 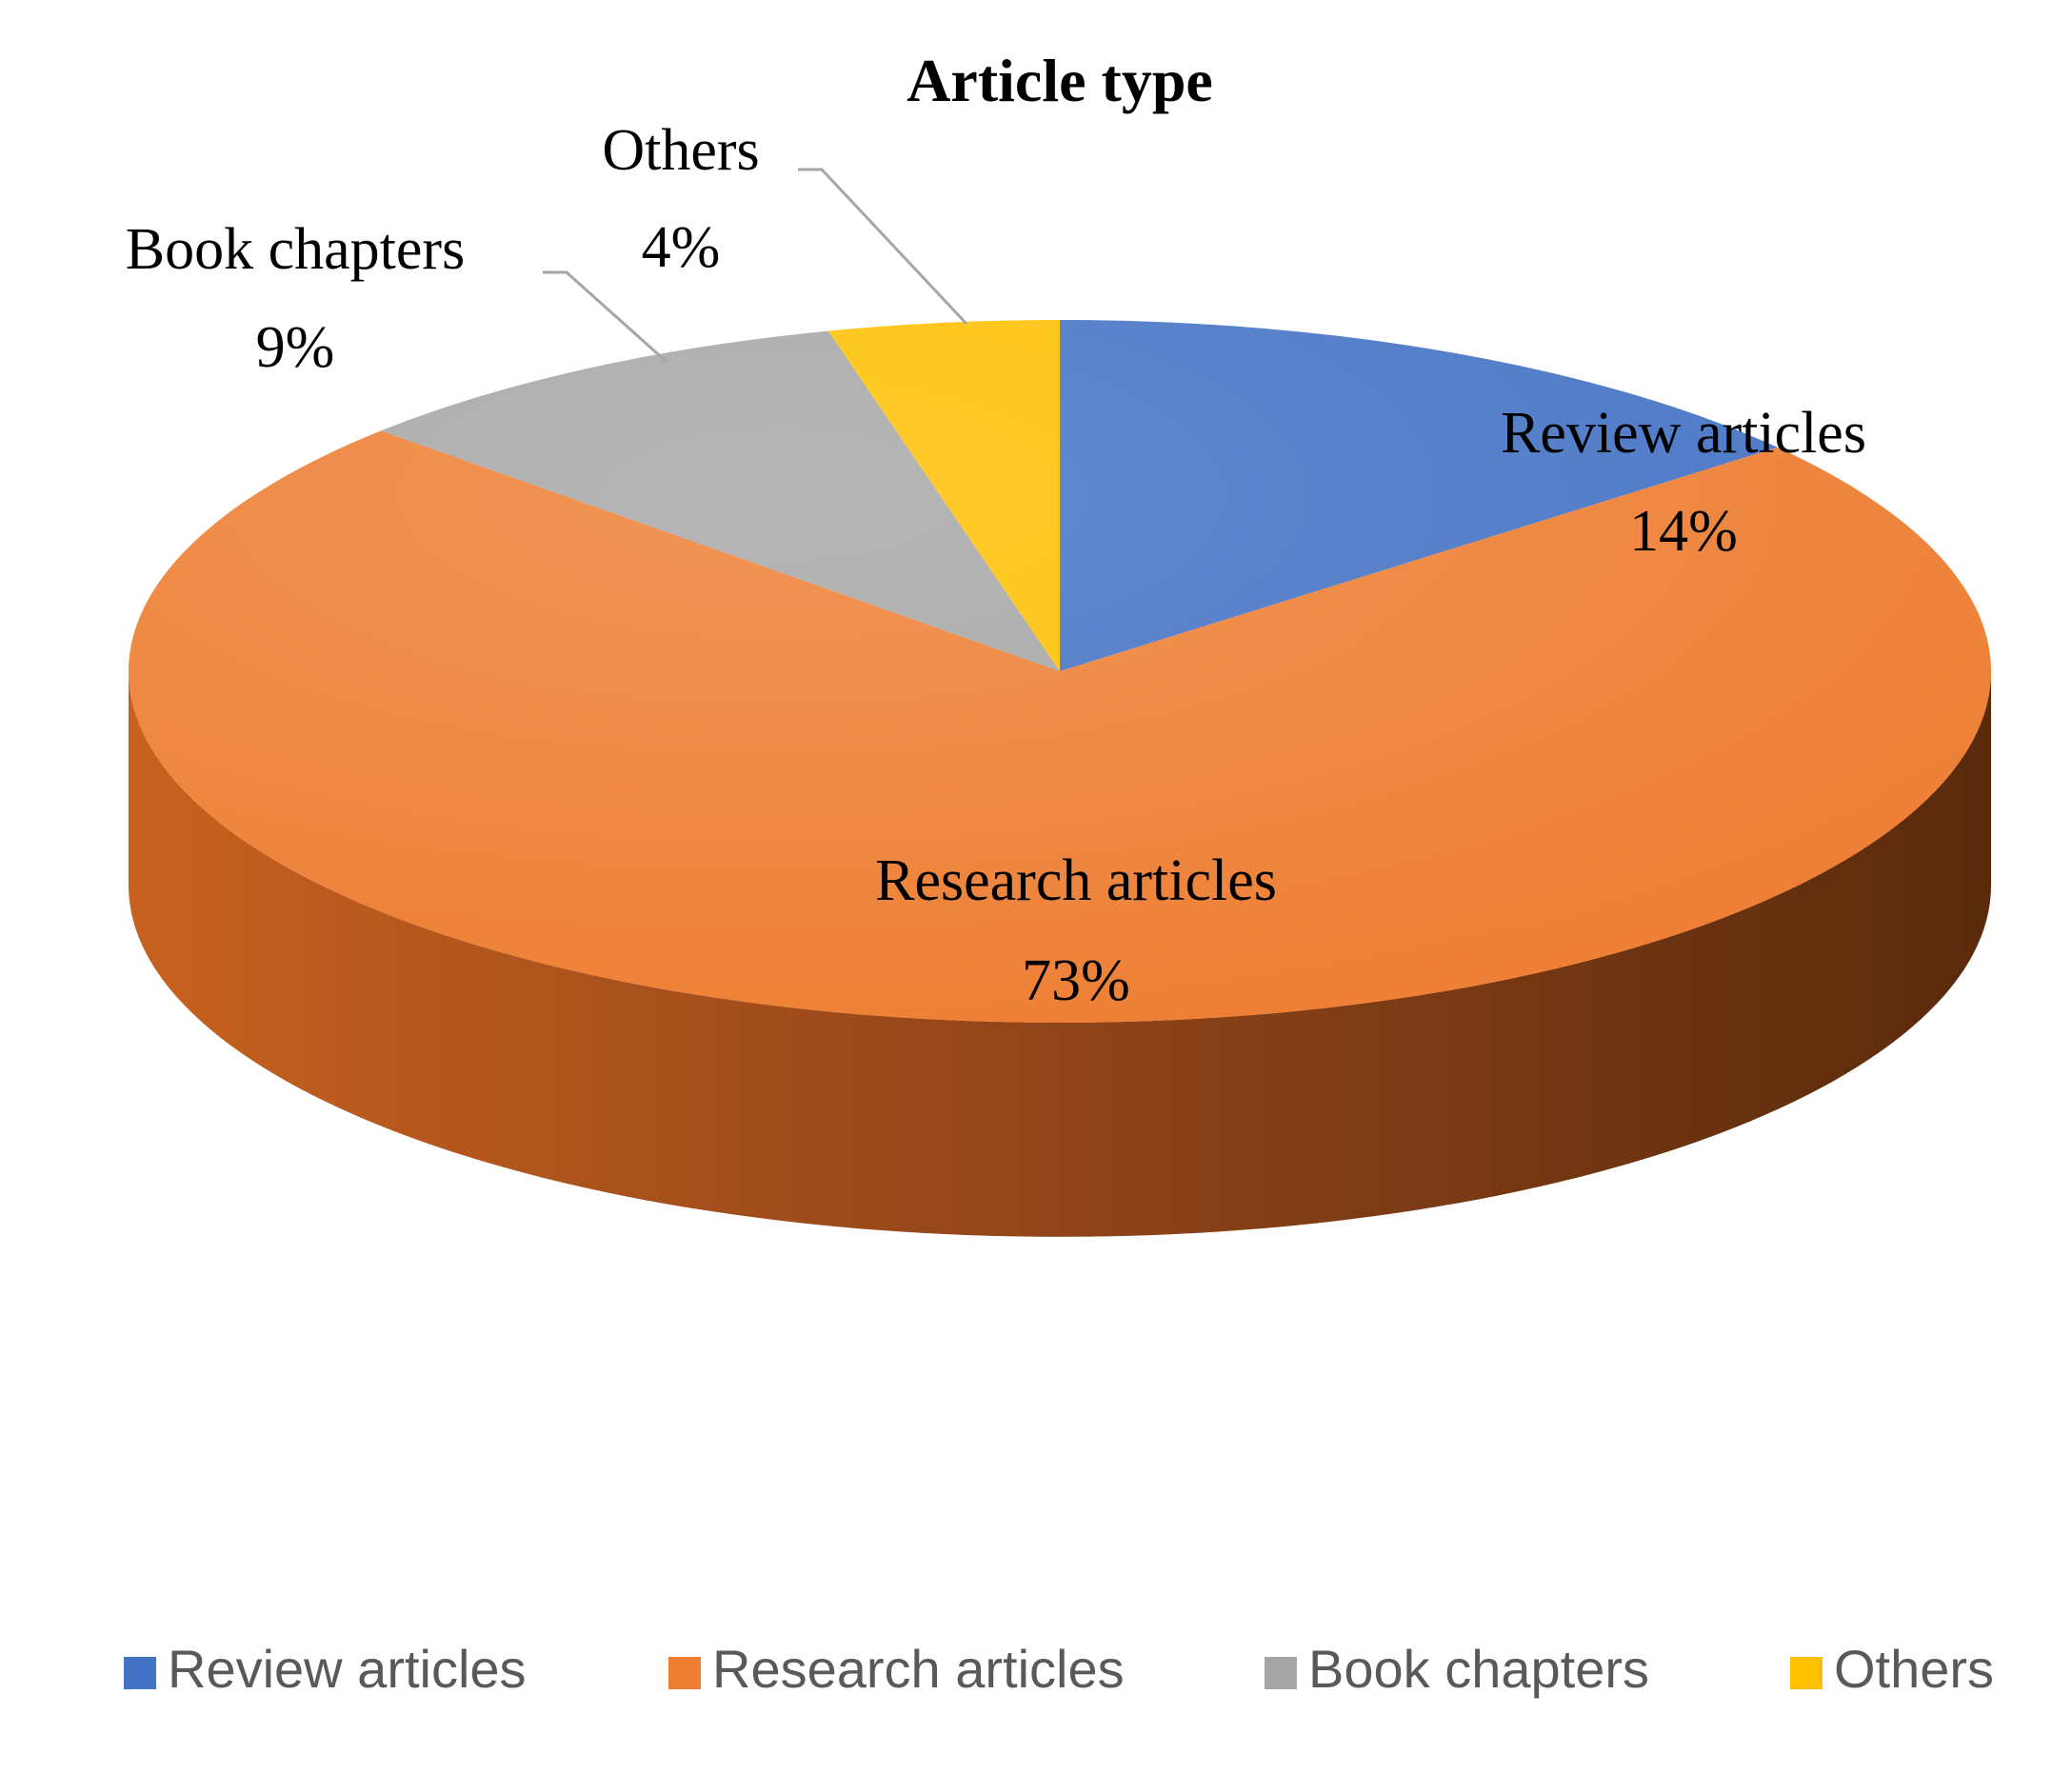 What do you see at coordinates (1076, 980) in the screenshot?
I see `data-label-value-research-articles: 73%` at bounding box center [1076, 980].